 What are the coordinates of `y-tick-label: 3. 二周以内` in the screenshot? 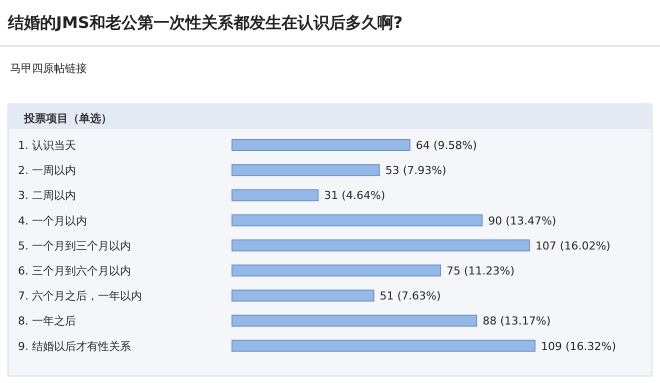 It's located at (47, 195).